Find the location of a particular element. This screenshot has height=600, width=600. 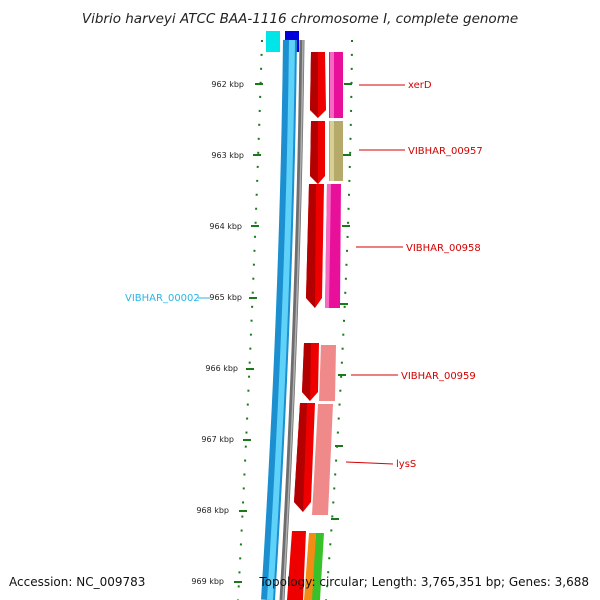

outer-tick-marks is located at coordinates (341, 301).